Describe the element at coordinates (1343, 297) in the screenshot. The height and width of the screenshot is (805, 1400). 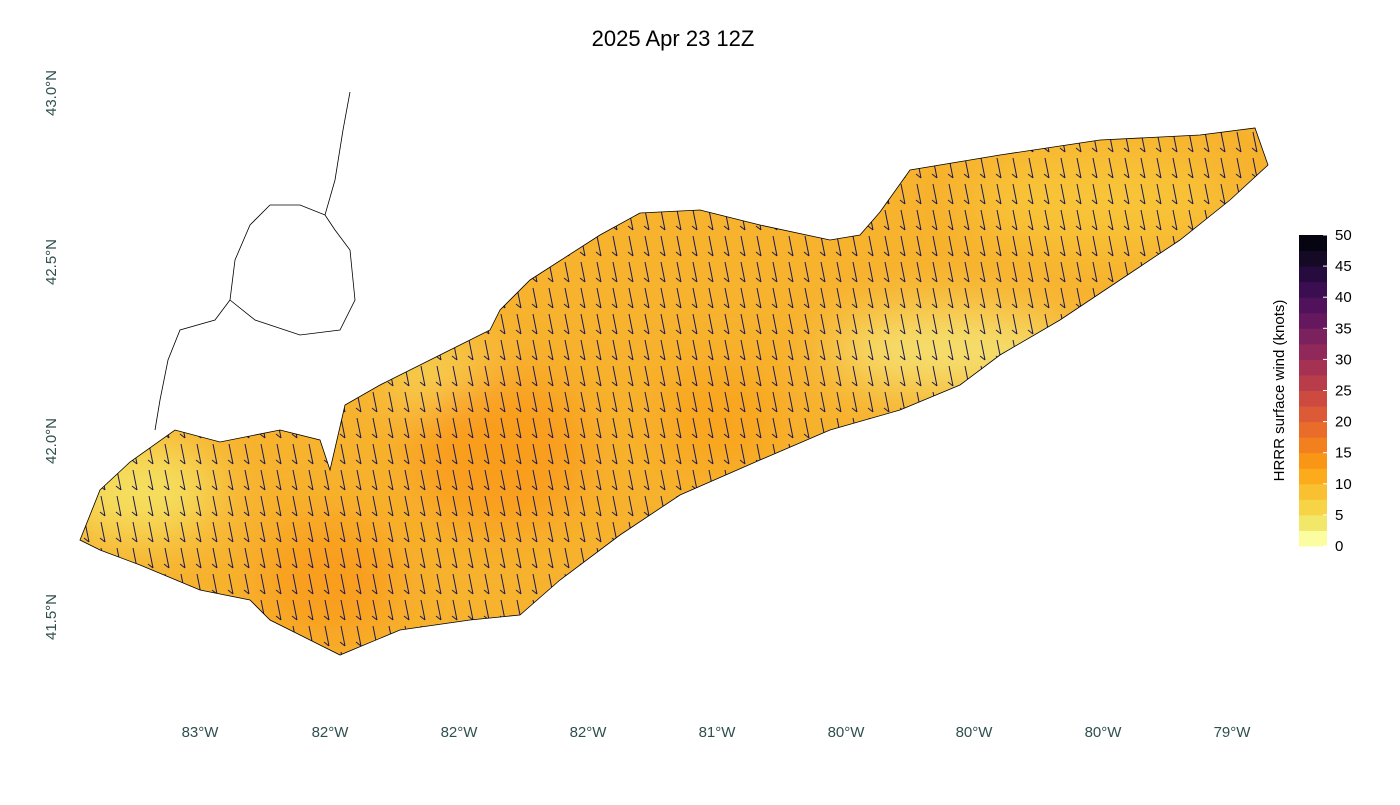
I see `colorbar-tick-label: 40` at that location.